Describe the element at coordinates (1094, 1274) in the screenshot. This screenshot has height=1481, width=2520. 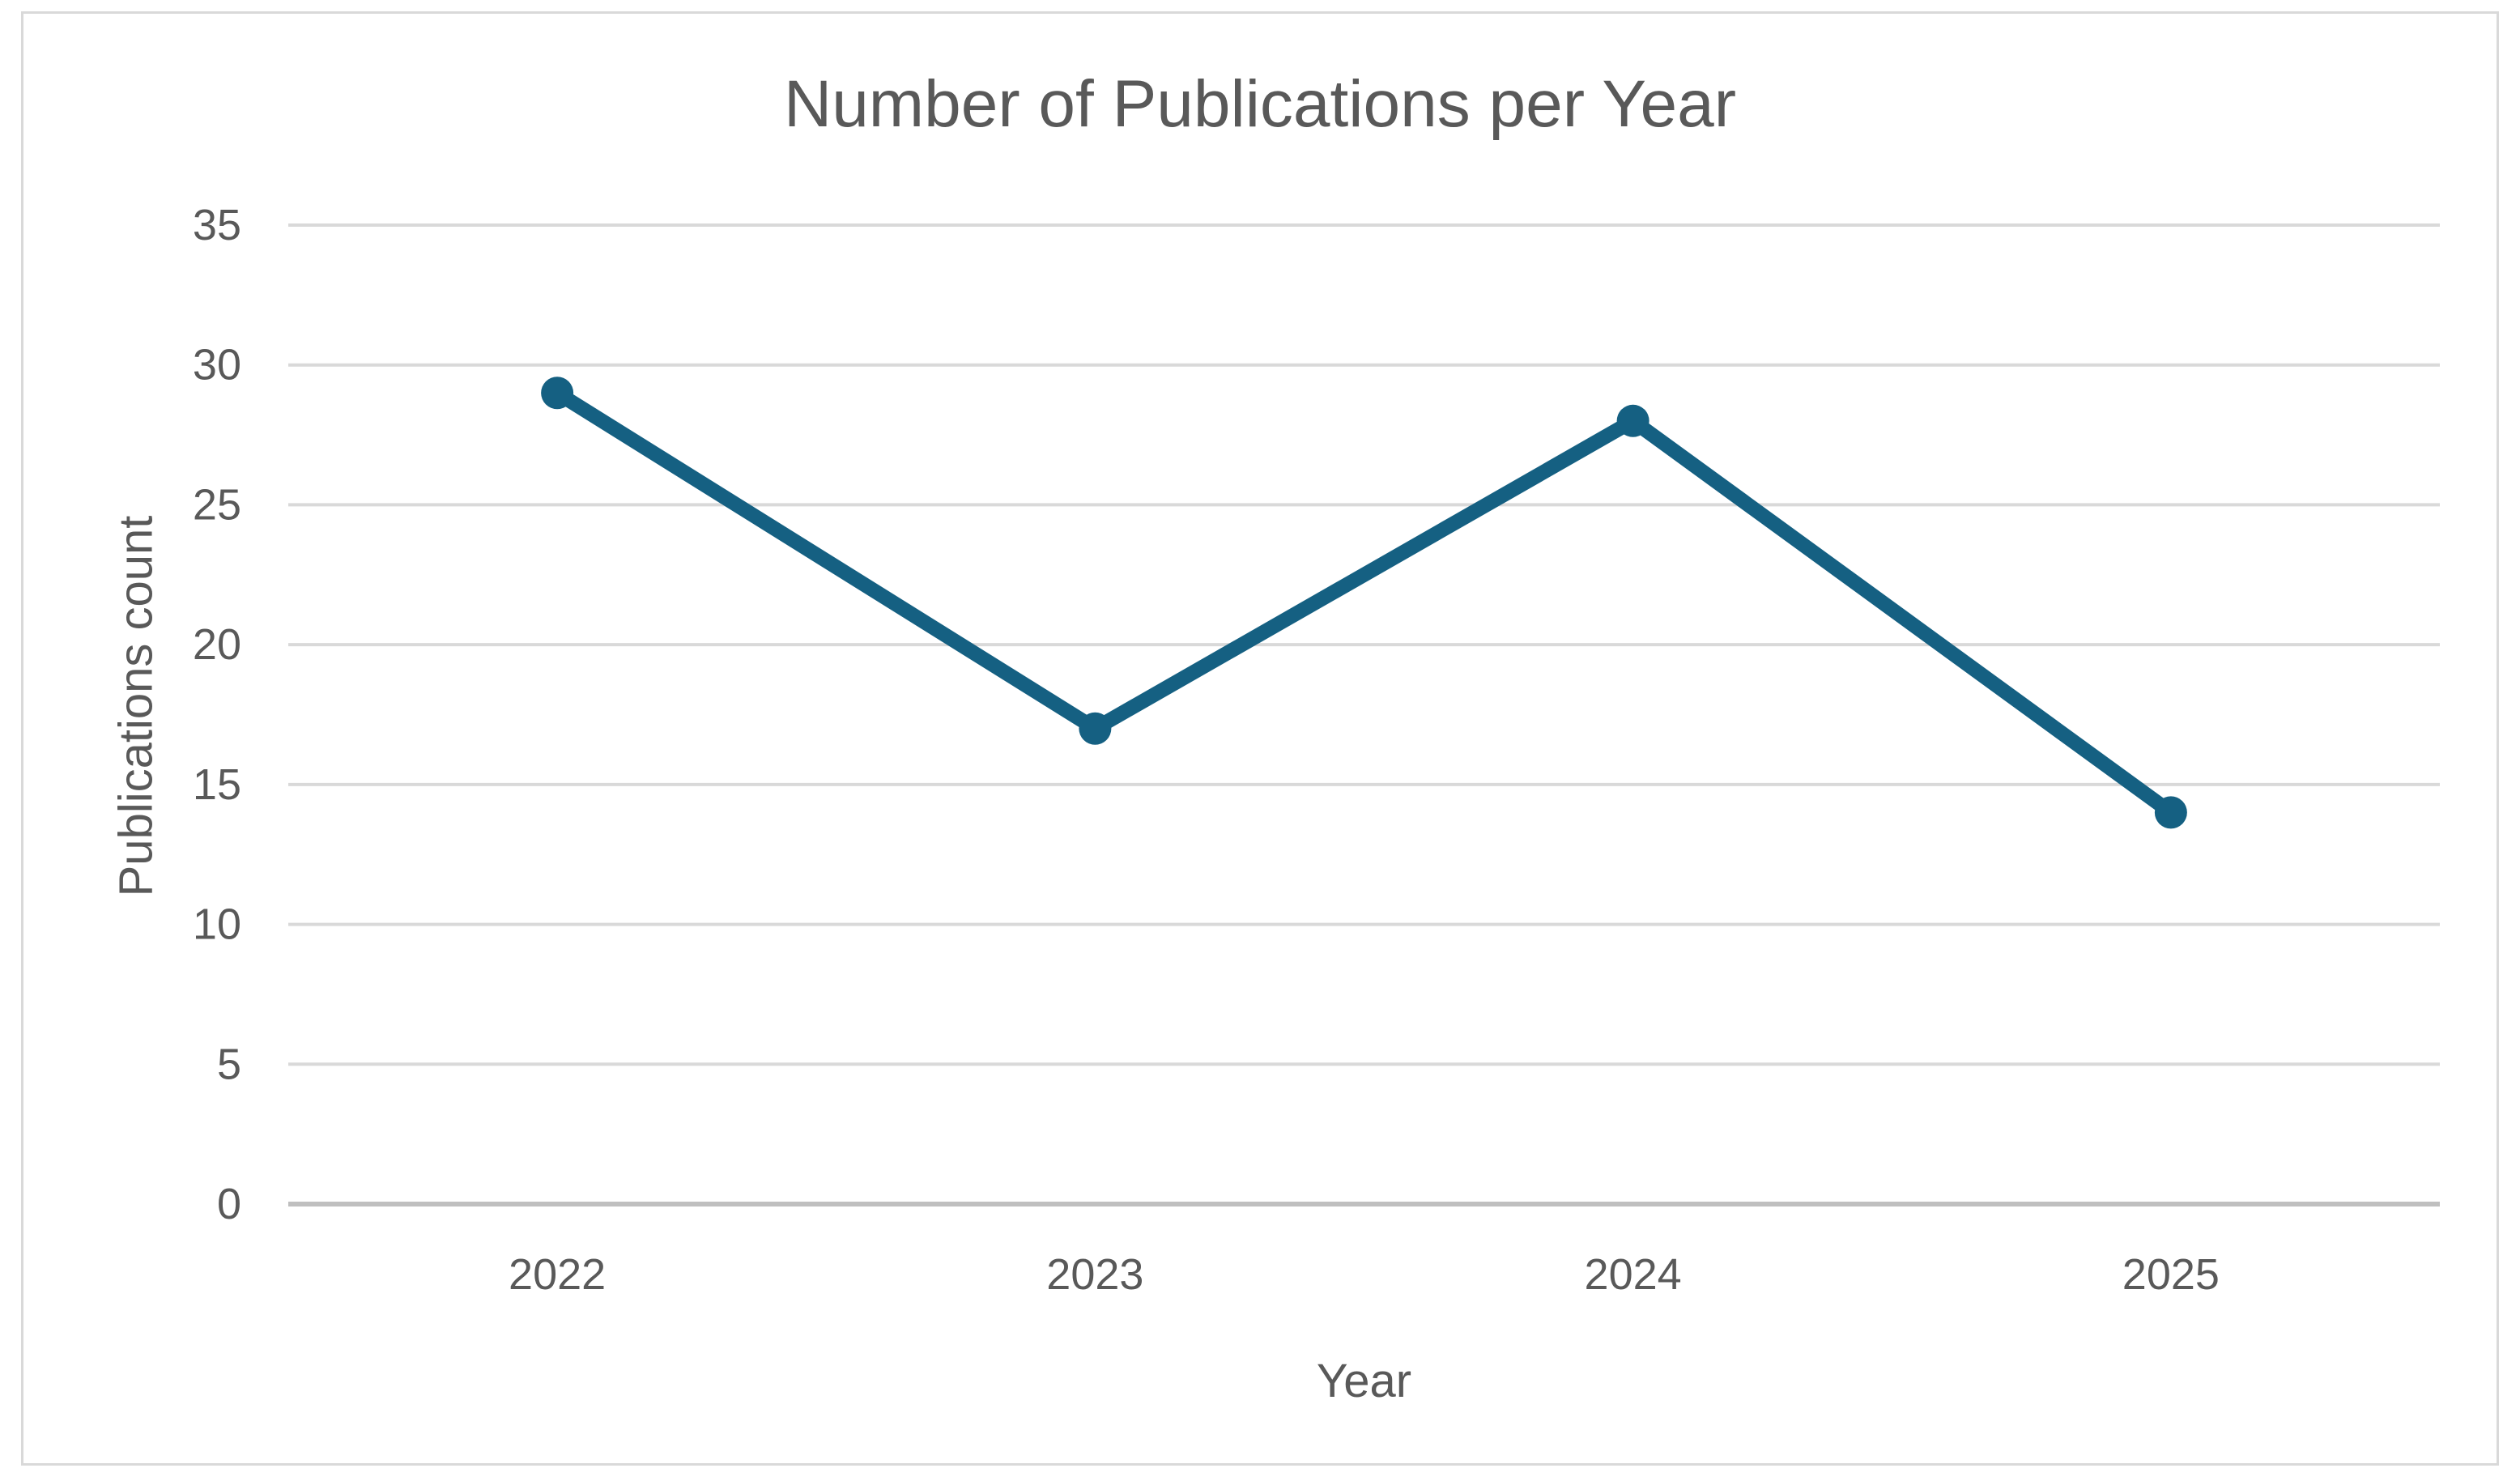
I see `x-tick-label: 2023` at that location.